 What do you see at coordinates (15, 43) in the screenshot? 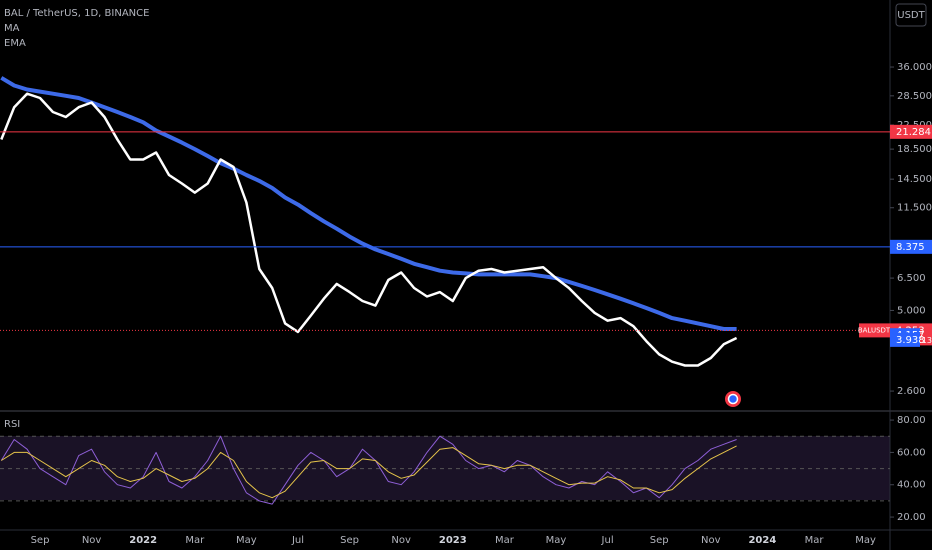
I see `legend-ema: EMA` at bounding box center [15, 43].